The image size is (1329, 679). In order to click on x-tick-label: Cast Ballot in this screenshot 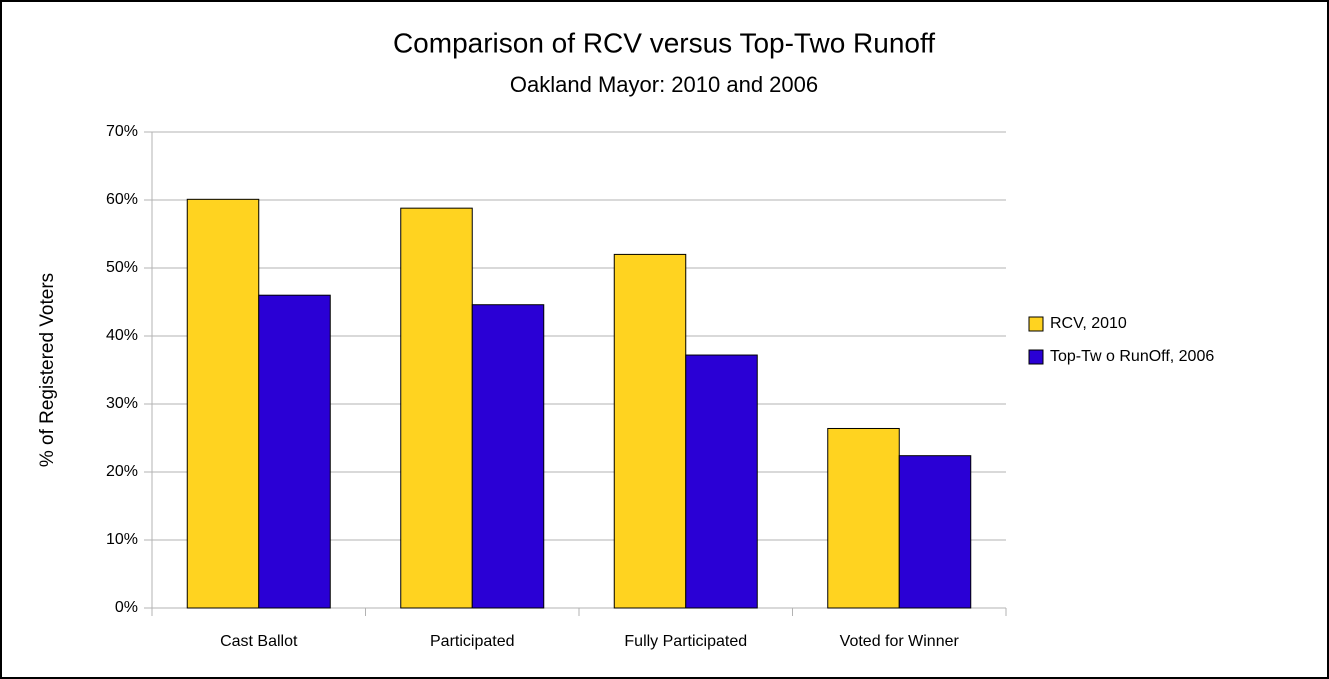, I will do `click(259, 641)`.